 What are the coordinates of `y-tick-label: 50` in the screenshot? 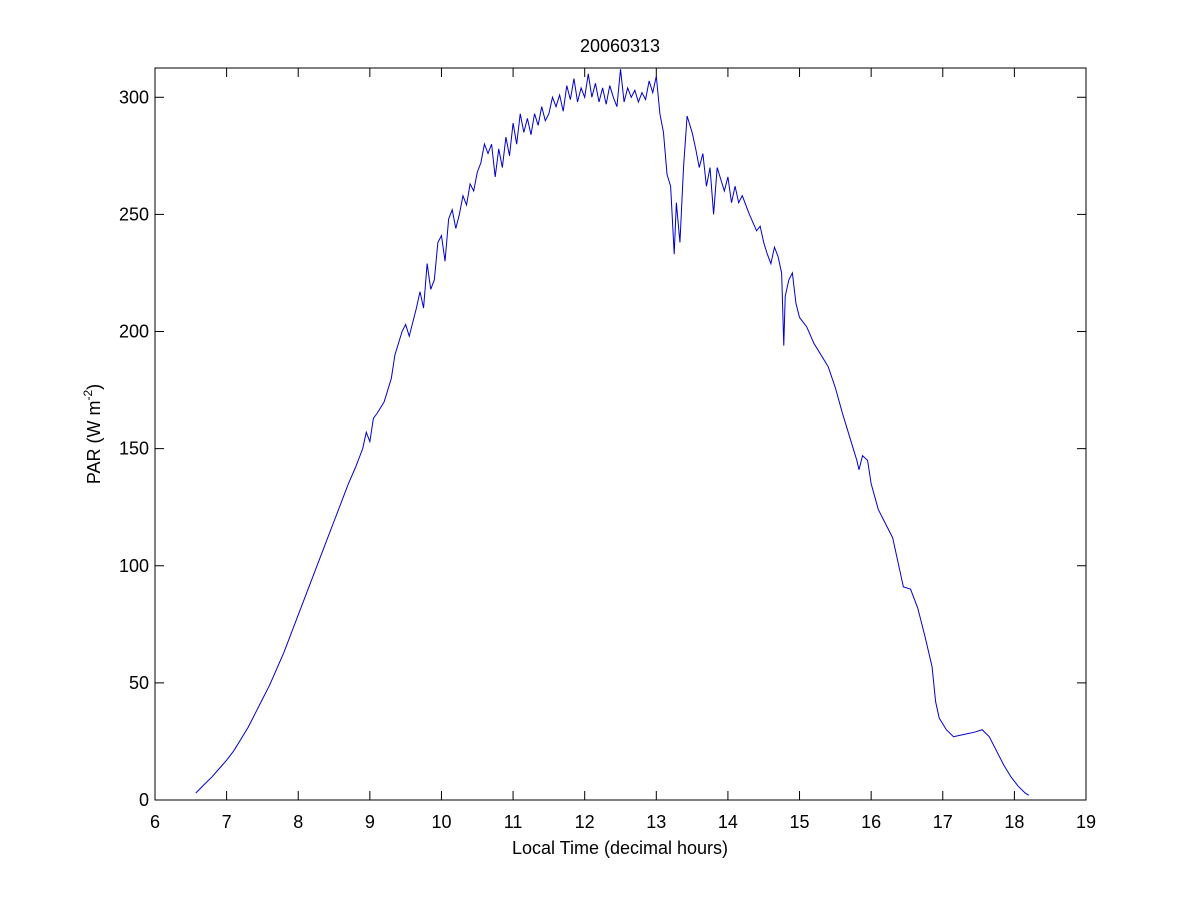 It's located at (139, 683).